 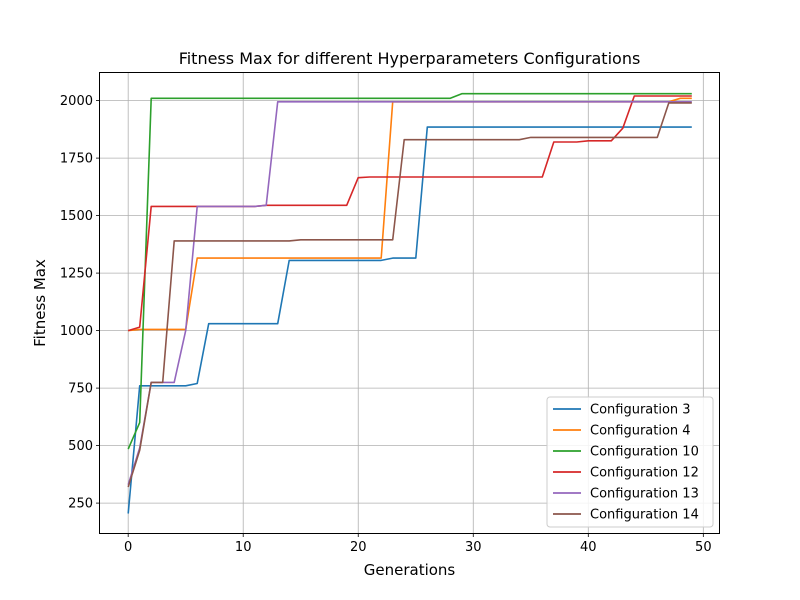 I want to click on y-tick-label: 1000, so click(x=76, y=331).